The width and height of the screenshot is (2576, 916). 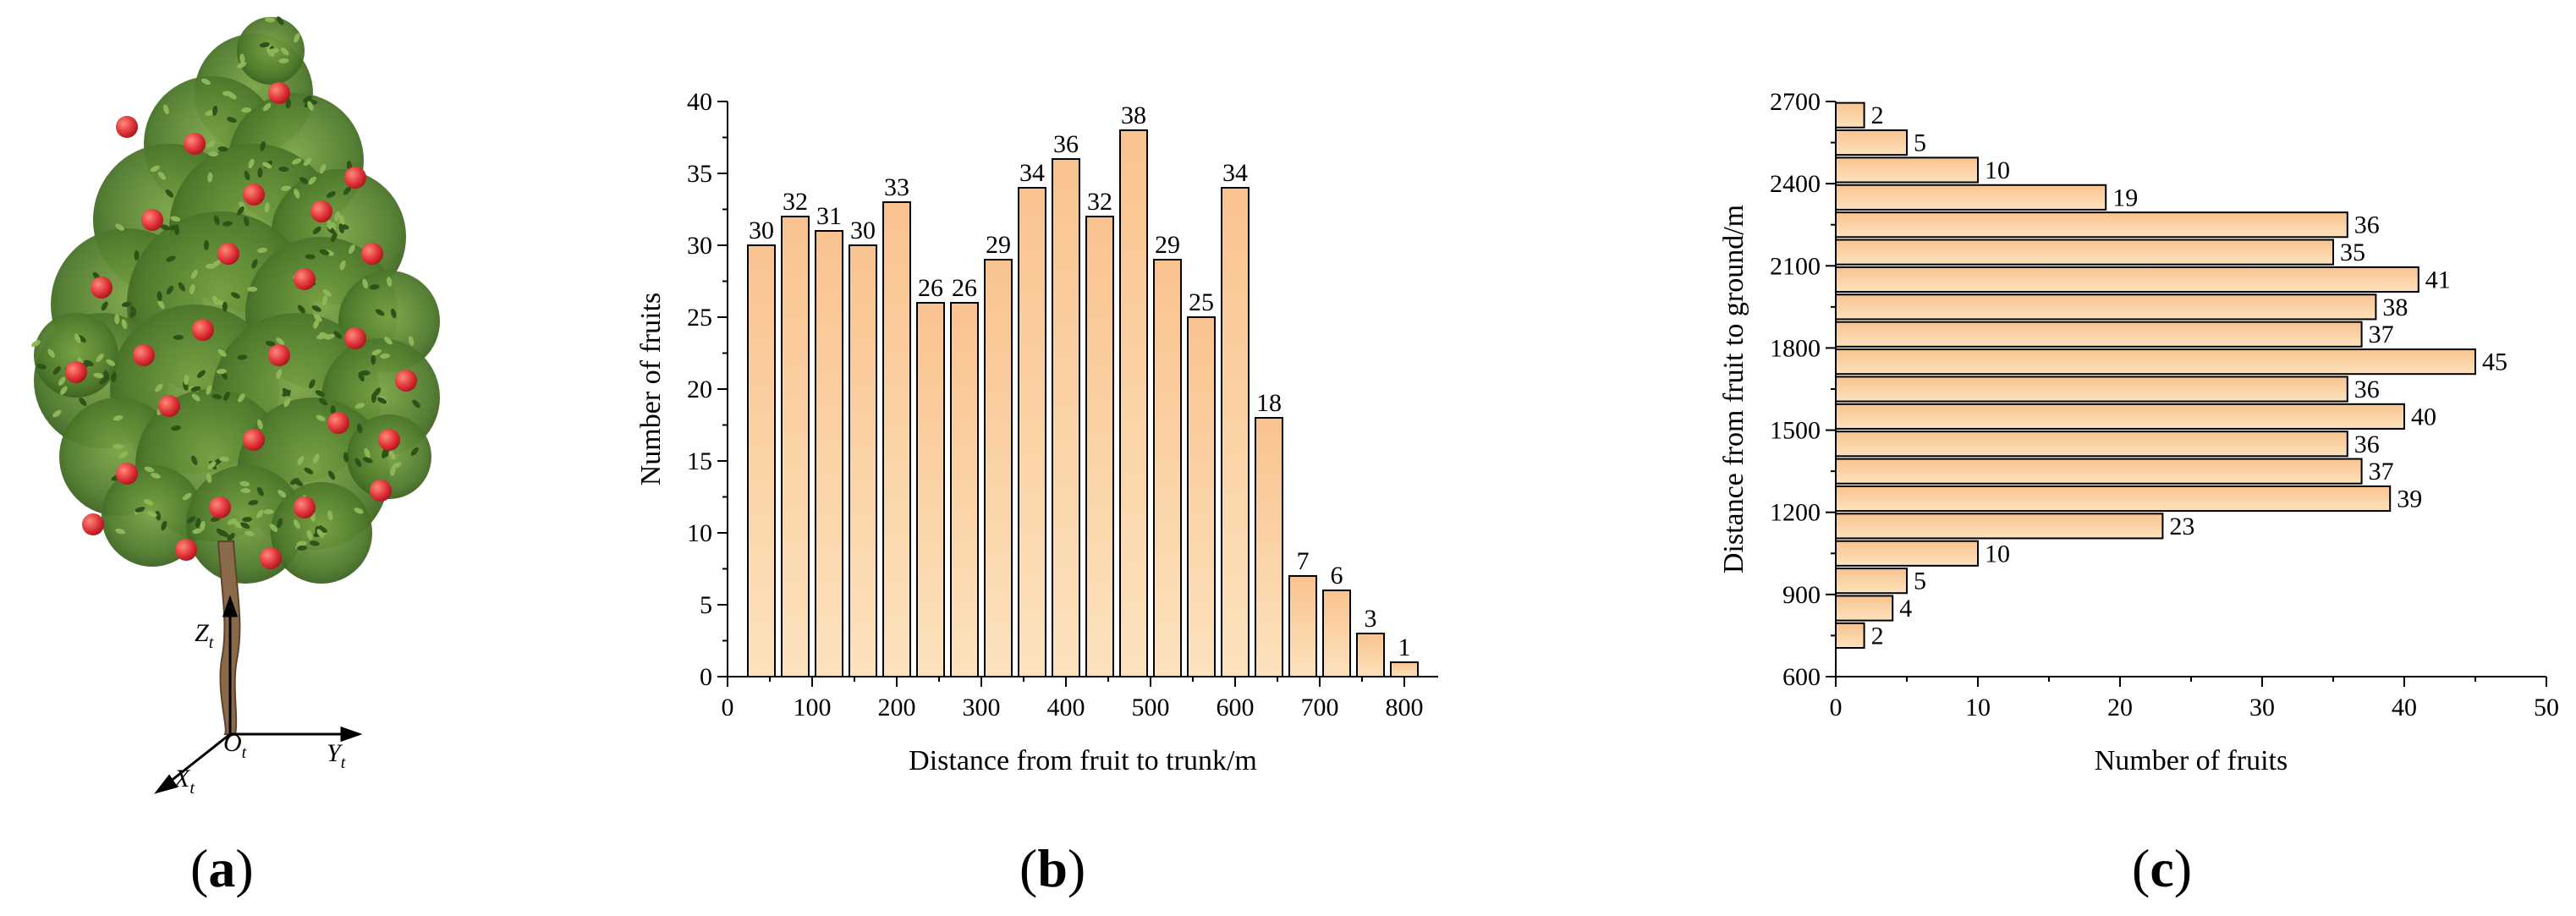 What do you see at coordinates (982, 707) in the screenshot?
I see `x-tick-label: 300` at bounding box center [982, 707].